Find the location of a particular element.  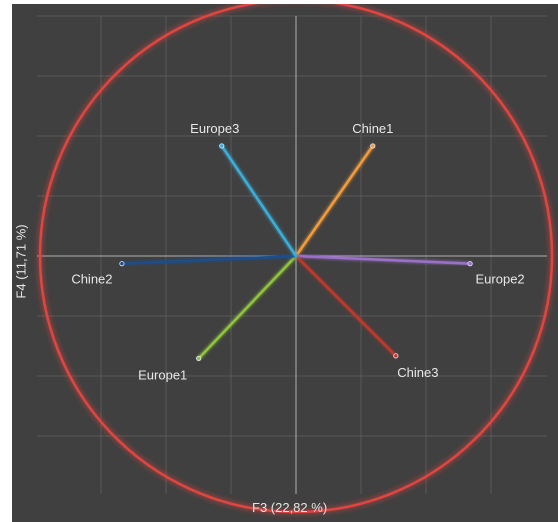

point-chine2 is located at coordinates (122, 264).